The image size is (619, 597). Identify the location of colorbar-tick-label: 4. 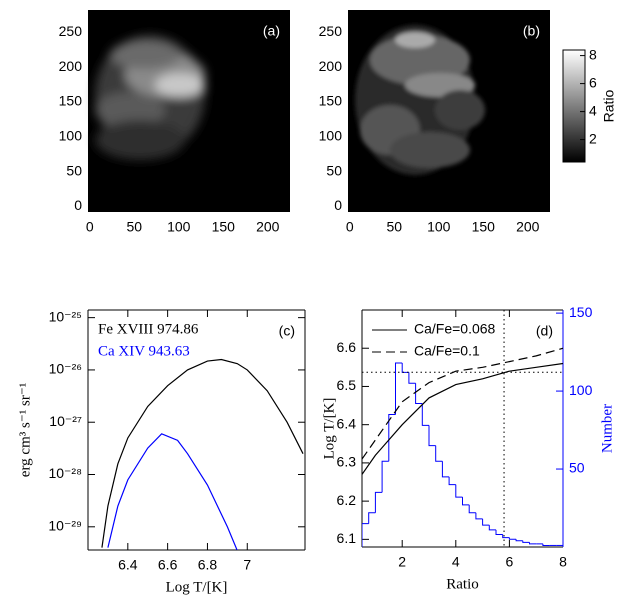
(593, 110).